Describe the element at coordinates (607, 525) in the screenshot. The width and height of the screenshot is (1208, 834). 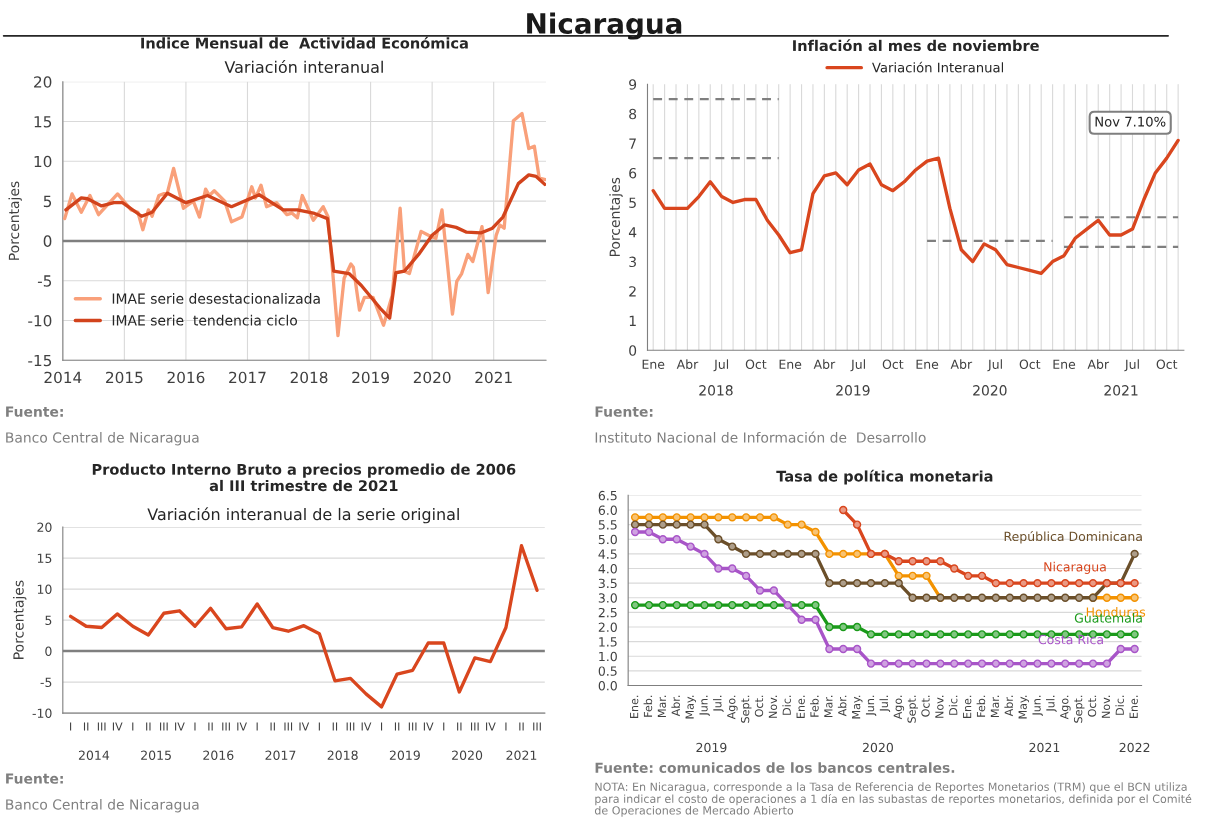
I see `y-tick-label: 5.5` at that location.